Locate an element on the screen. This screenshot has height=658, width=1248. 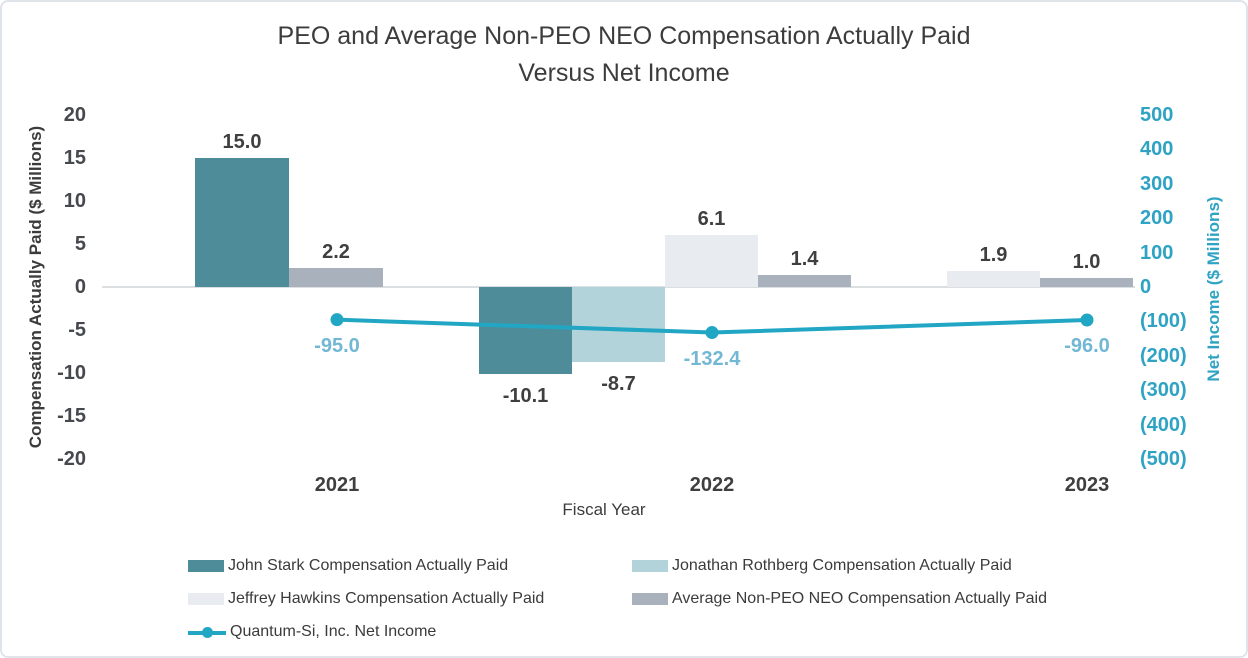
chart-title-line2: Versus Net Income is located at coordinates (624, 73).